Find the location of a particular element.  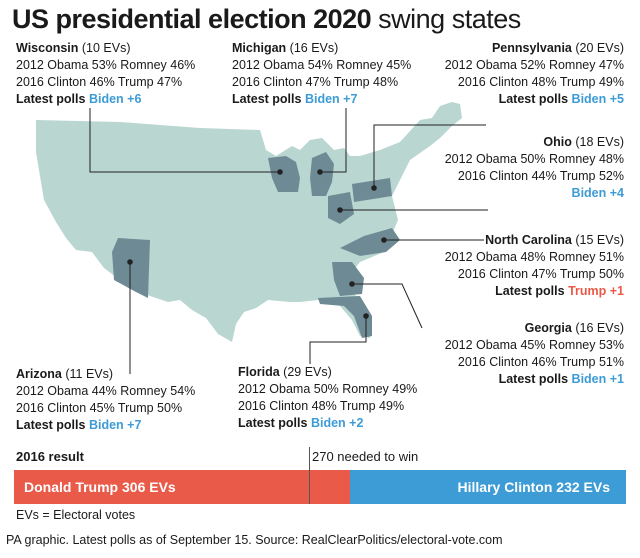

result-2016: 2016 Clinton 47% Trump 48% is located at coordinates (315, 82).